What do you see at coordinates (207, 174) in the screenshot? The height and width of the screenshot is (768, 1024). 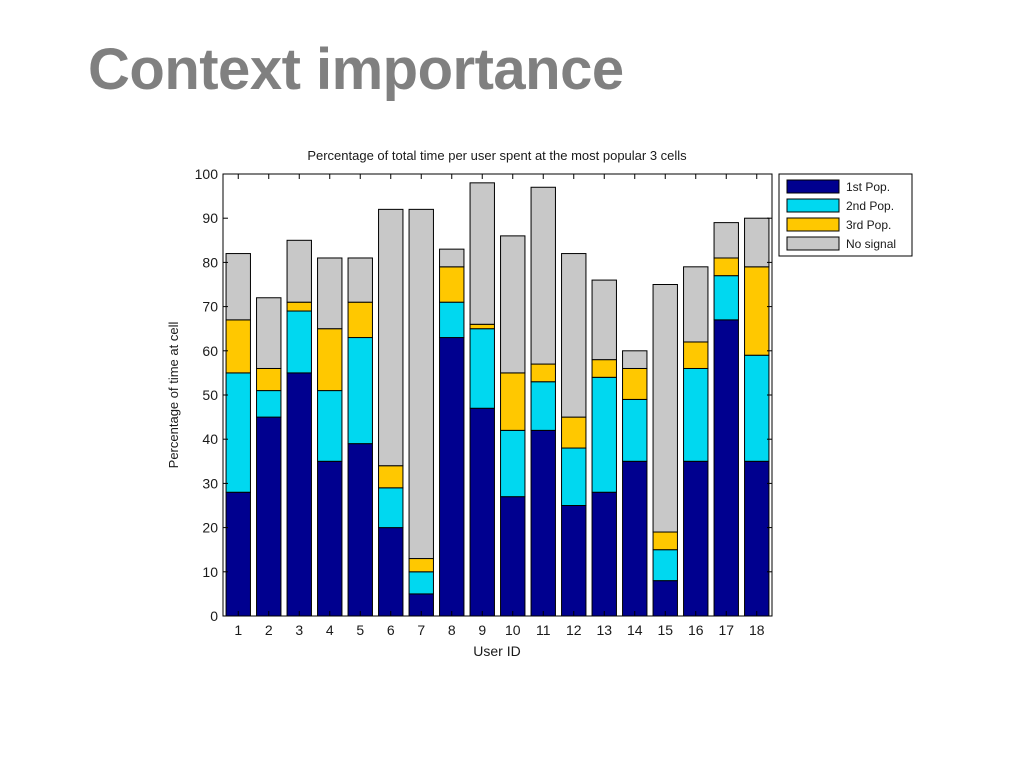 I see `y-tick-label: 100` at bounding box center [207, 174].